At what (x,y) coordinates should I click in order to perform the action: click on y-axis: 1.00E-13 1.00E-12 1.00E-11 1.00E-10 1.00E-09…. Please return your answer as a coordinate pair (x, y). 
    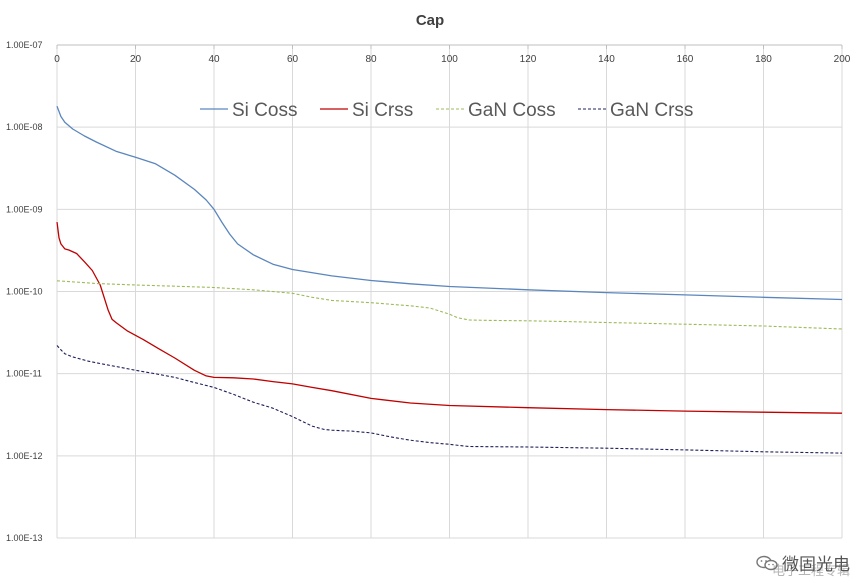
    Looking at the image, I should click on (24, 291).